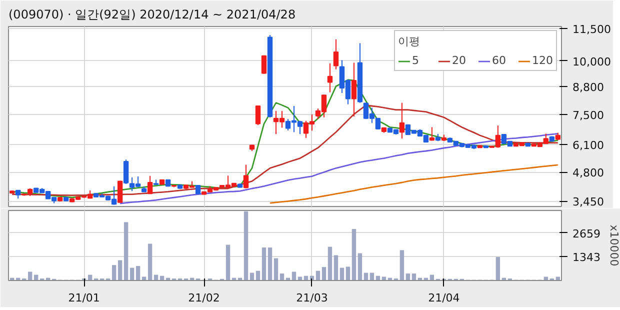 The image size is (620, 310). What do you see at coordinates (591, 29) in the screenshot?
I see `y-tick-label: 11,500` at bounding box center [591, 29].